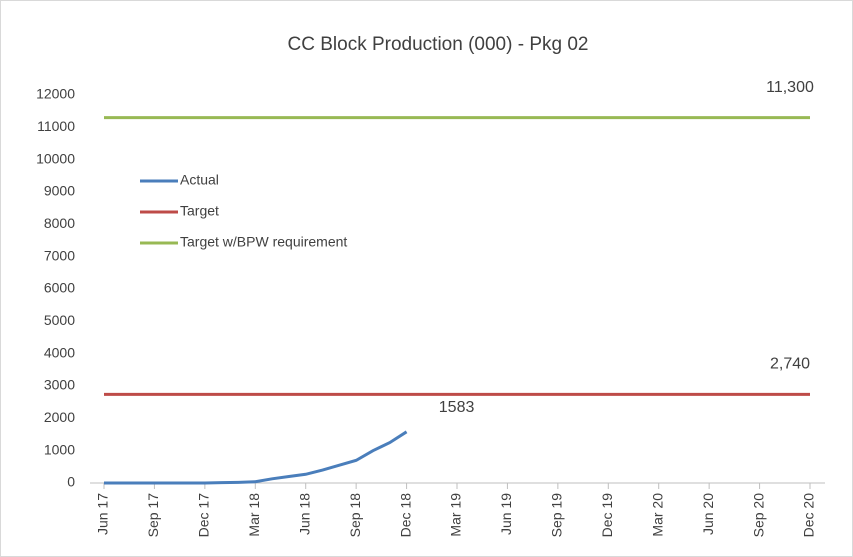 This screenshot has height=557, width=853. What do you see at coordinates (103, 514) in the screenshot?
I see `x-tick-label: Jun 17` at bounding box center [103, 514].